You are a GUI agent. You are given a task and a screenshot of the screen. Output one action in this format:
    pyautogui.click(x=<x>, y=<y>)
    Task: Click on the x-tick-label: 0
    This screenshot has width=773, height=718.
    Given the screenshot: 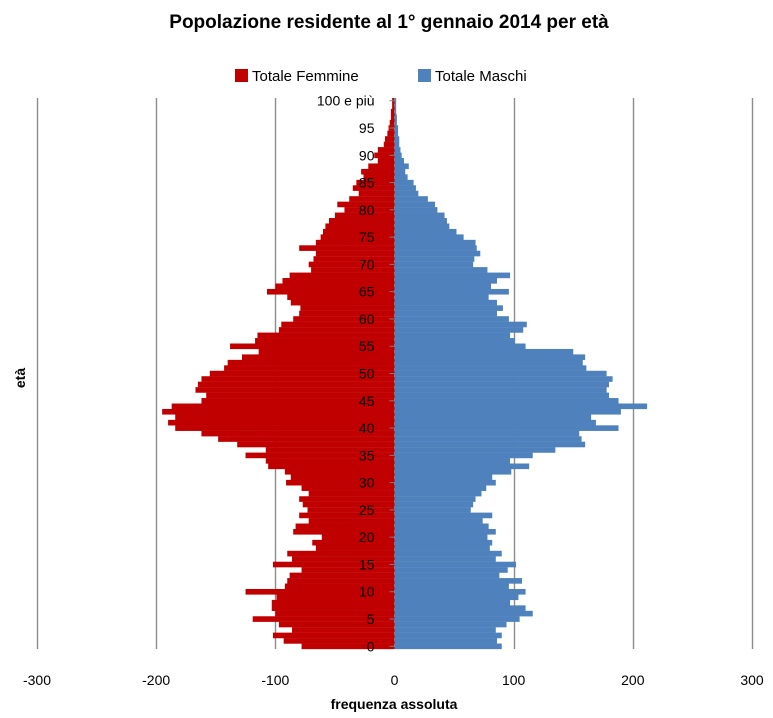 What is the action you would take?
    pyautogui.click(x=395, y=680)
    